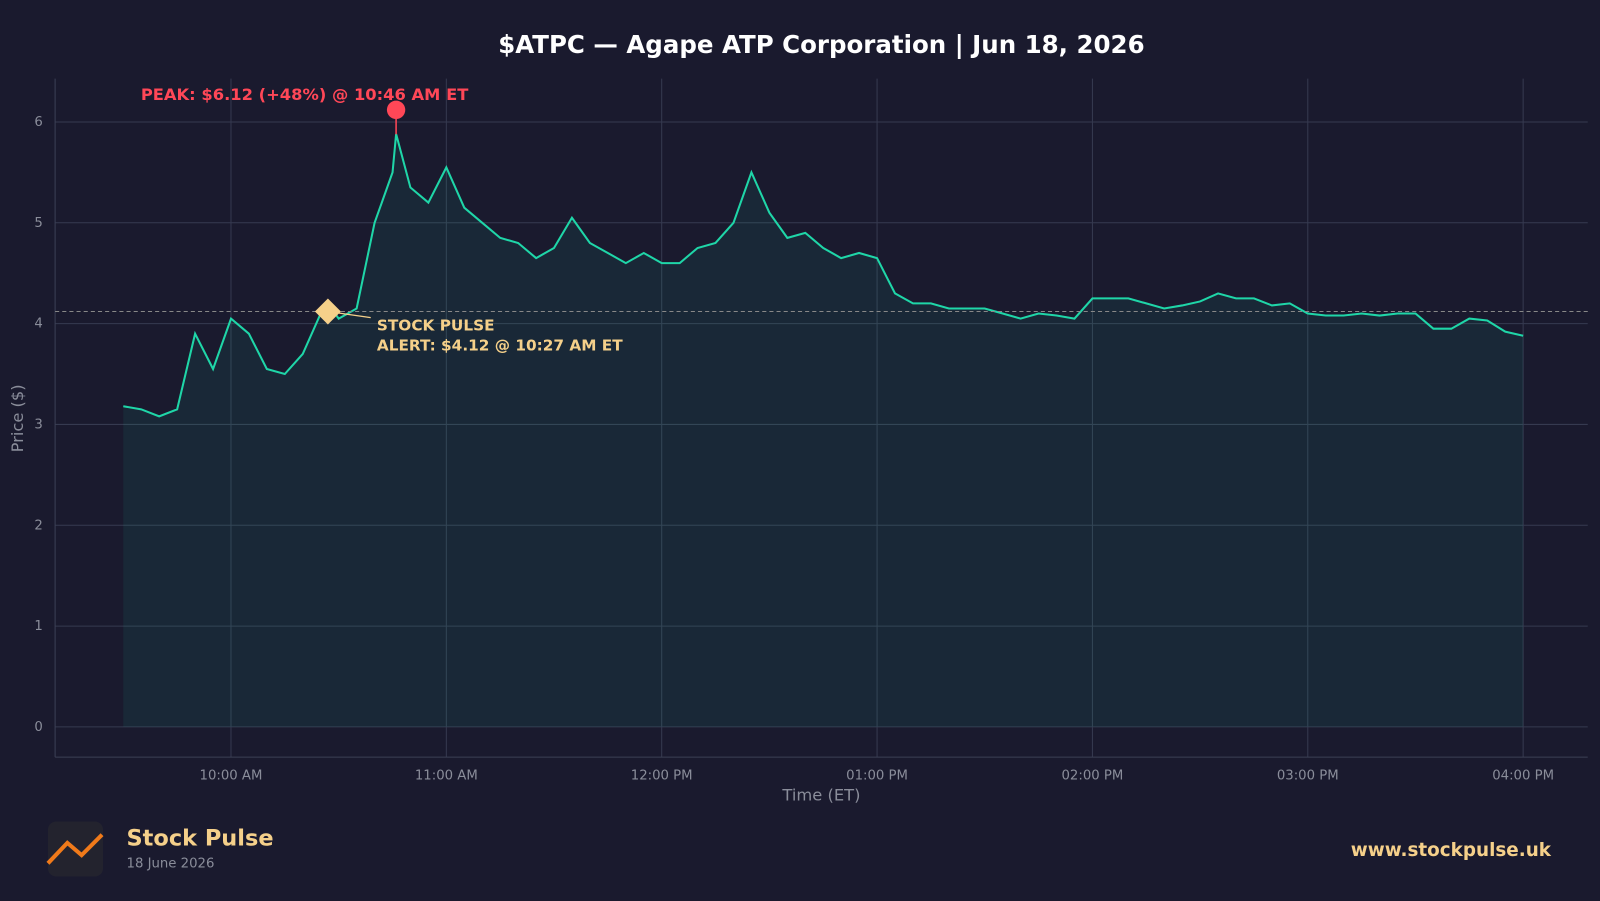  Describe the element at coordinates (1451, 850) in the screenshot. I see `website-url: www.stockpulse.uk` at that location.